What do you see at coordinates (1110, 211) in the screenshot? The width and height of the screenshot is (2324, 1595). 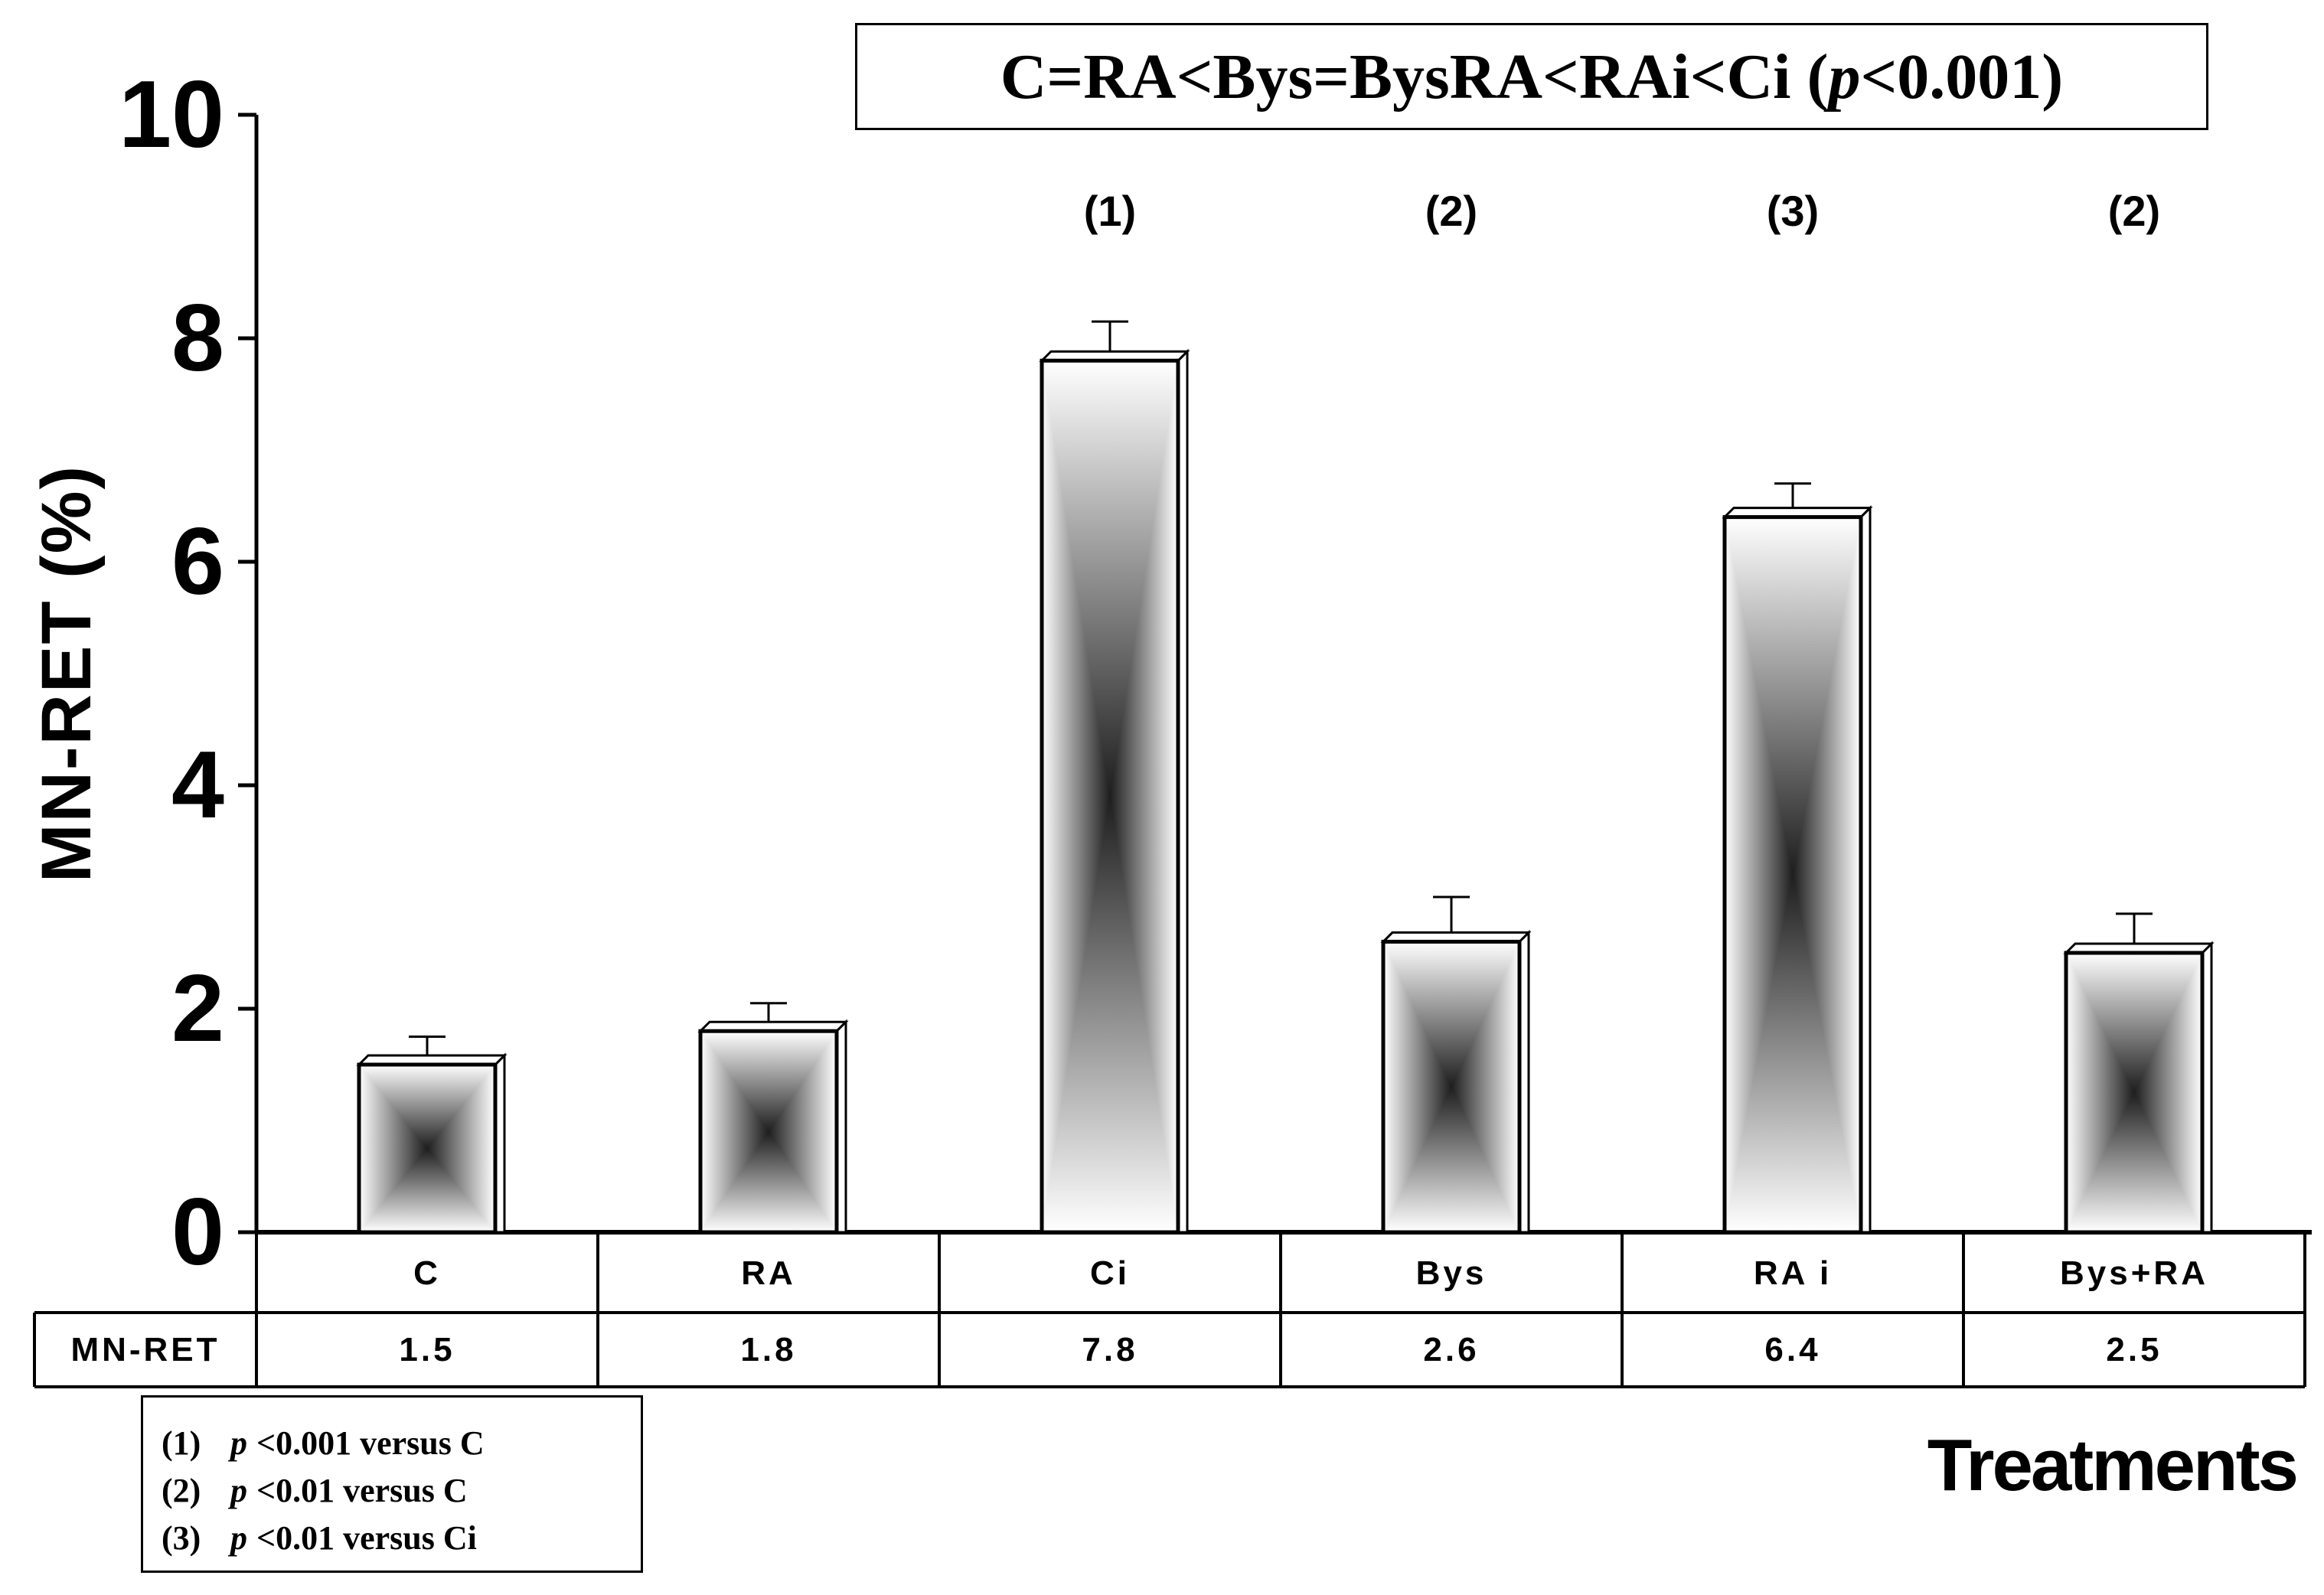 I see `significance-label: (1)` at bounding box center [1110, 211].